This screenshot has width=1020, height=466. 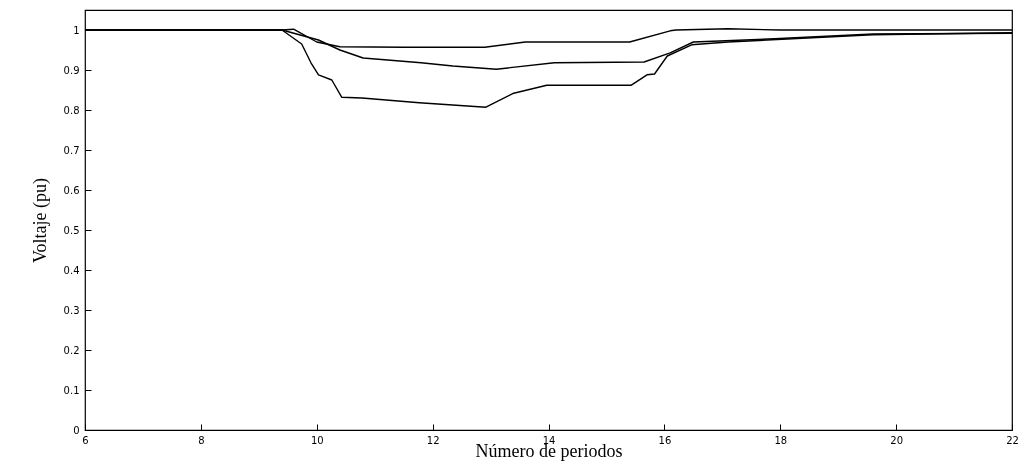 I want to click on y-tick-label: 1, so click(x=76, y=30).